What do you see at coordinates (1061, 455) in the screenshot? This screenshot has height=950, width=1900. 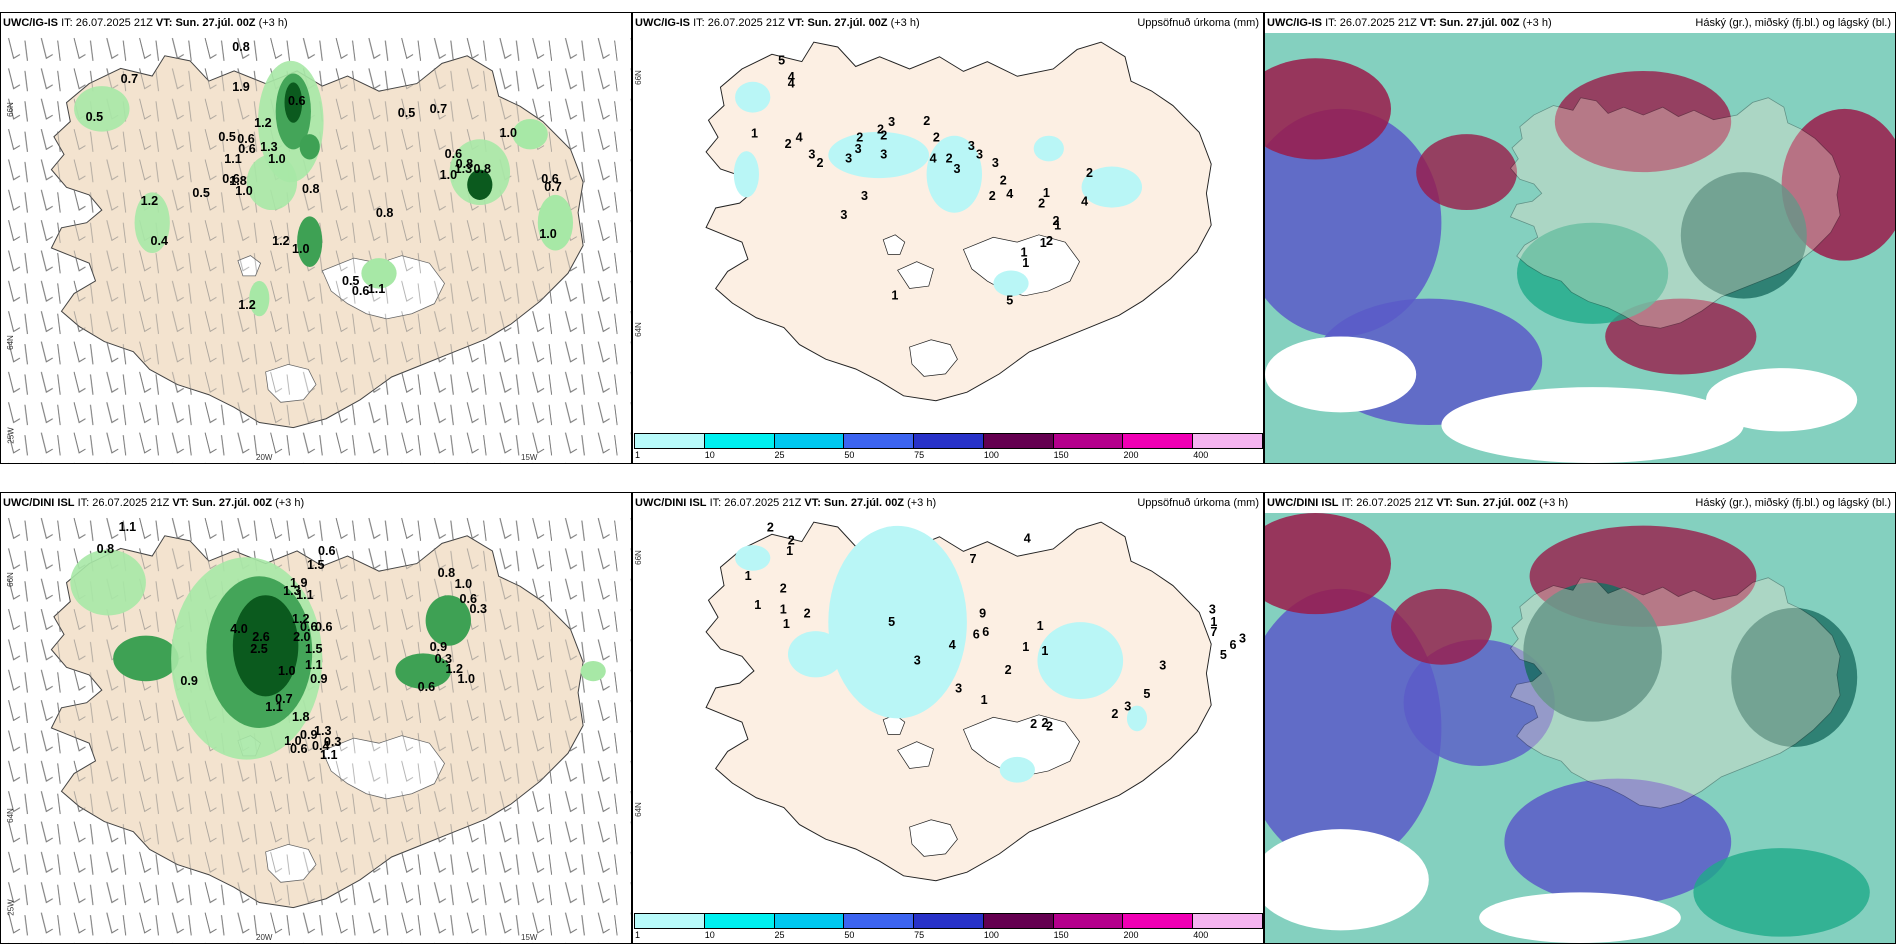 I see `colorbar-label: 150` at bounding box center [1061, 455].